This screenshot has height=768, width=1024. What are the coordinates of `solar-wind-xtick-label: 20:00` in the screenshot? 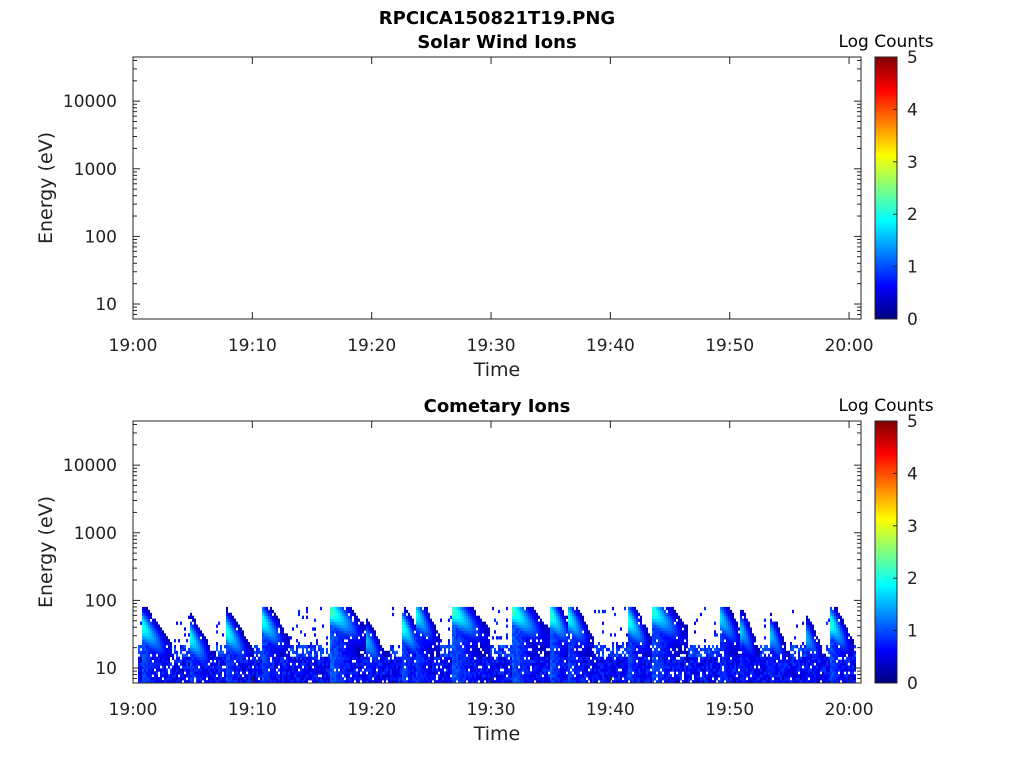 It's located at (849, 346).